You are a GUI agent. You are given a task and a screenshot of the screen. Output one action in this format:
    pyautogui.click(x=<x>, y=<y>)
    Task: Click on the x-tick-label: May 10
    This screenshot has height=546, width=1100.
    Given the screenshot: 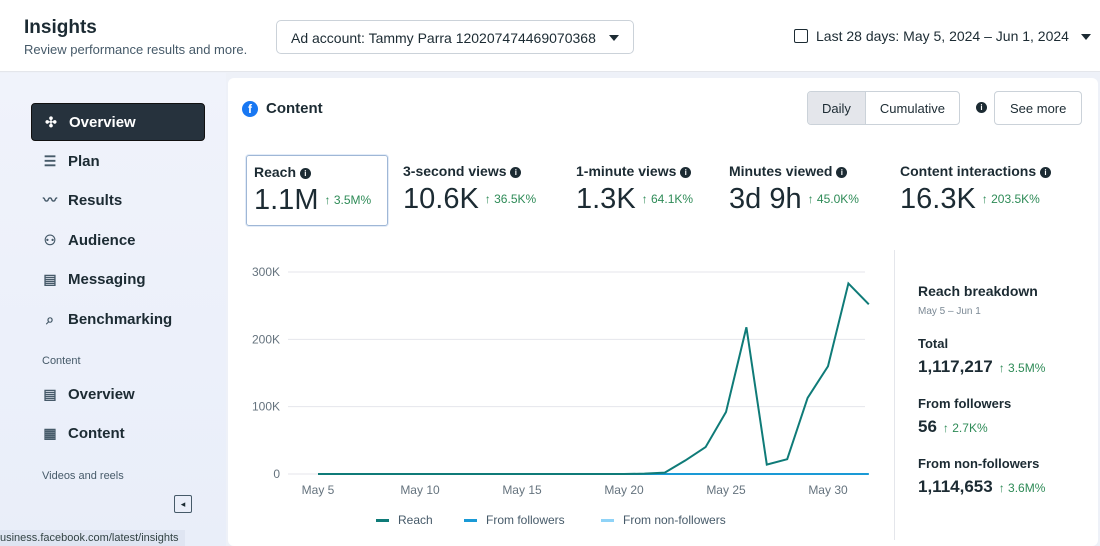 What is the action you would take?
    pyautogui.click(x=420, y=490)
    